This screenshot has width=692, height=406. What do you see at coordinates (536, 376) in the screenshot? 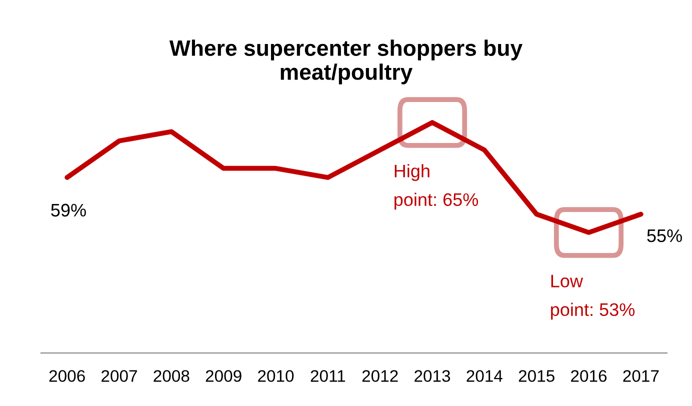
I see `x-tick-label: 2015` at bounding box center [536, 376].